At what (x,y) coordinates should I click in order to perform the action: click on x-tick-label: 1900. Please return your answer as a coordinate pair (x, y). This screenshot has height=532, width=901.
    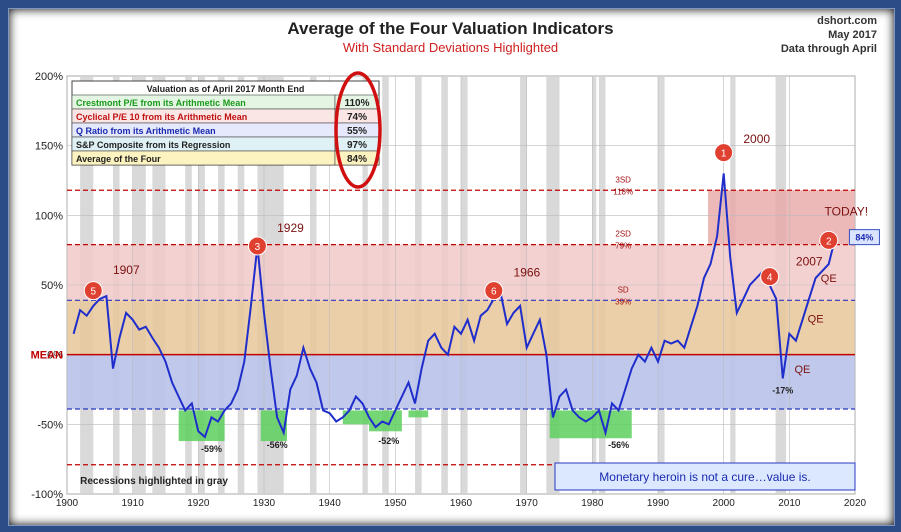
    Looking at the image, I should click on (67, 503).